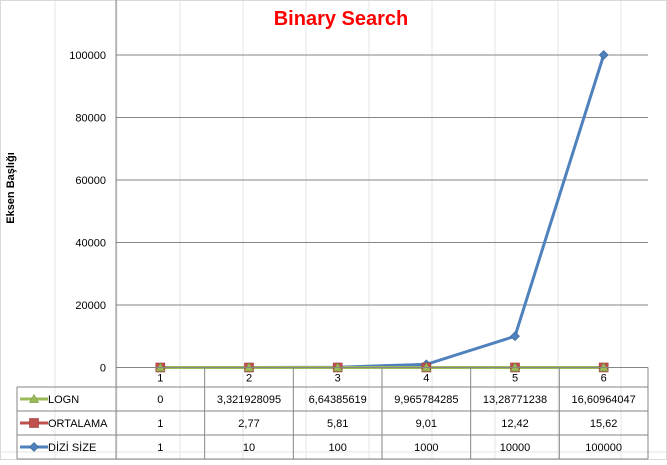 The height and width of the screenshot is (465, 667). Describe the element at coordinates (426, 400) in the screenshot. I see `data-table-cell: 9,965784285` at that location.